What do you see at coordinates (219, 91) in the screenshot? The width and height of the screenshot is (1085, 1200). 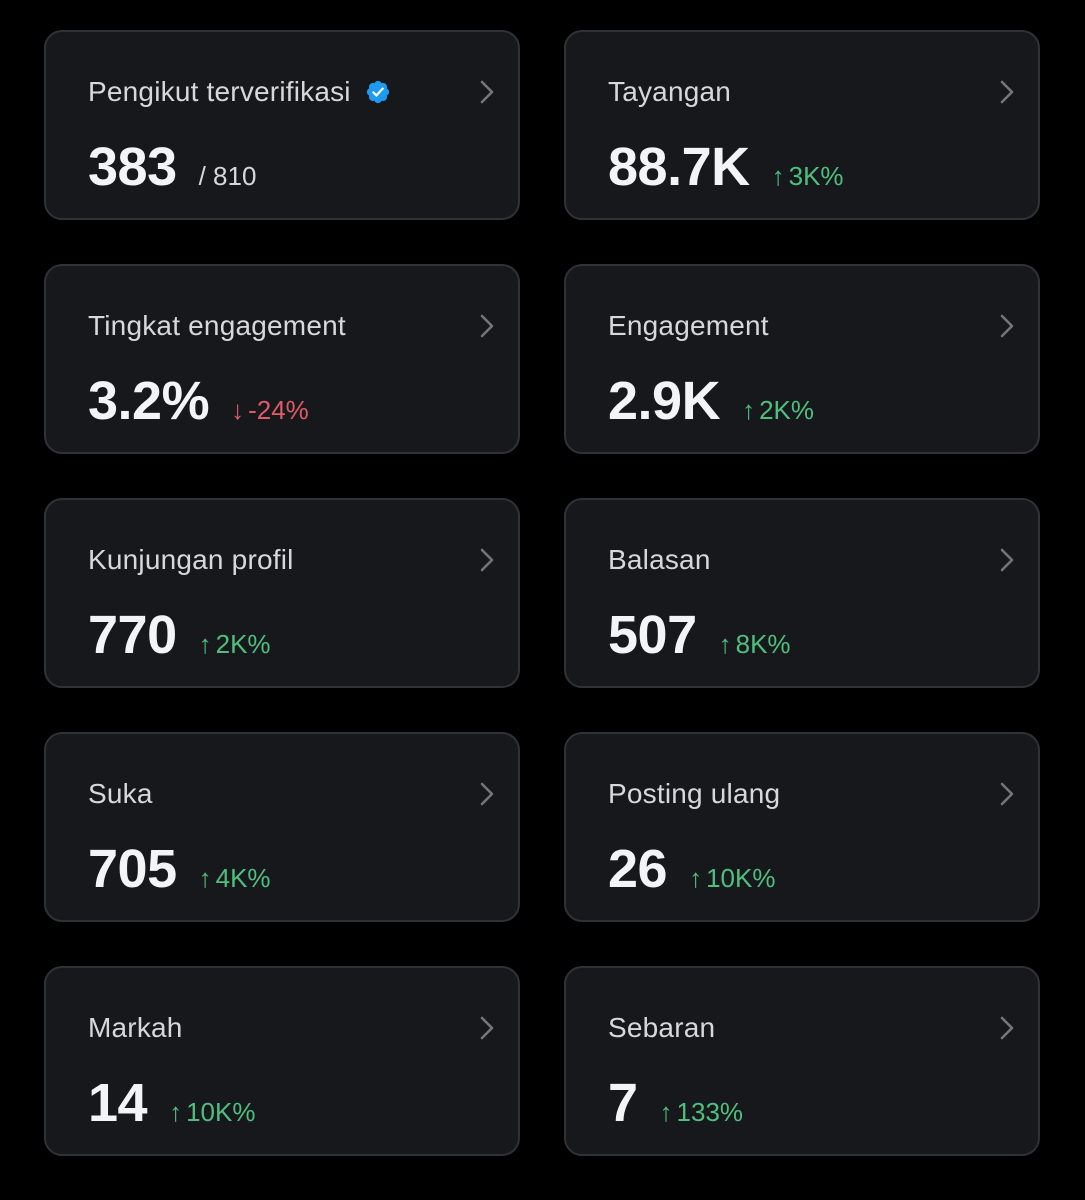 I see `card-label: Pengikut terverifikasi` at bounding box center [219, 91].